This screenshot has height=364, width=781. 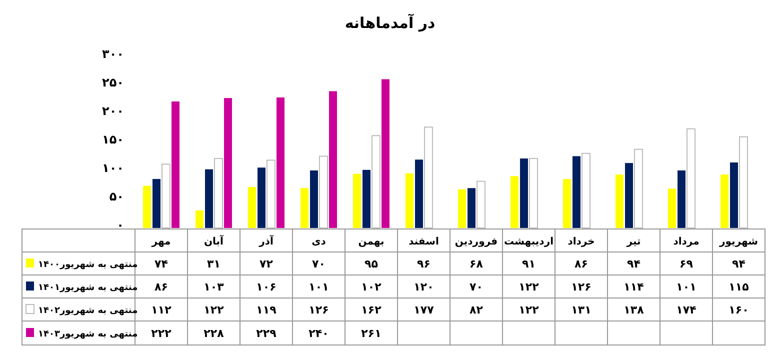 What do you see at coordinates (390, 22) in the screenshot?
I see `chart-title: در آمدماهانه` at bounding box center [390, 22].